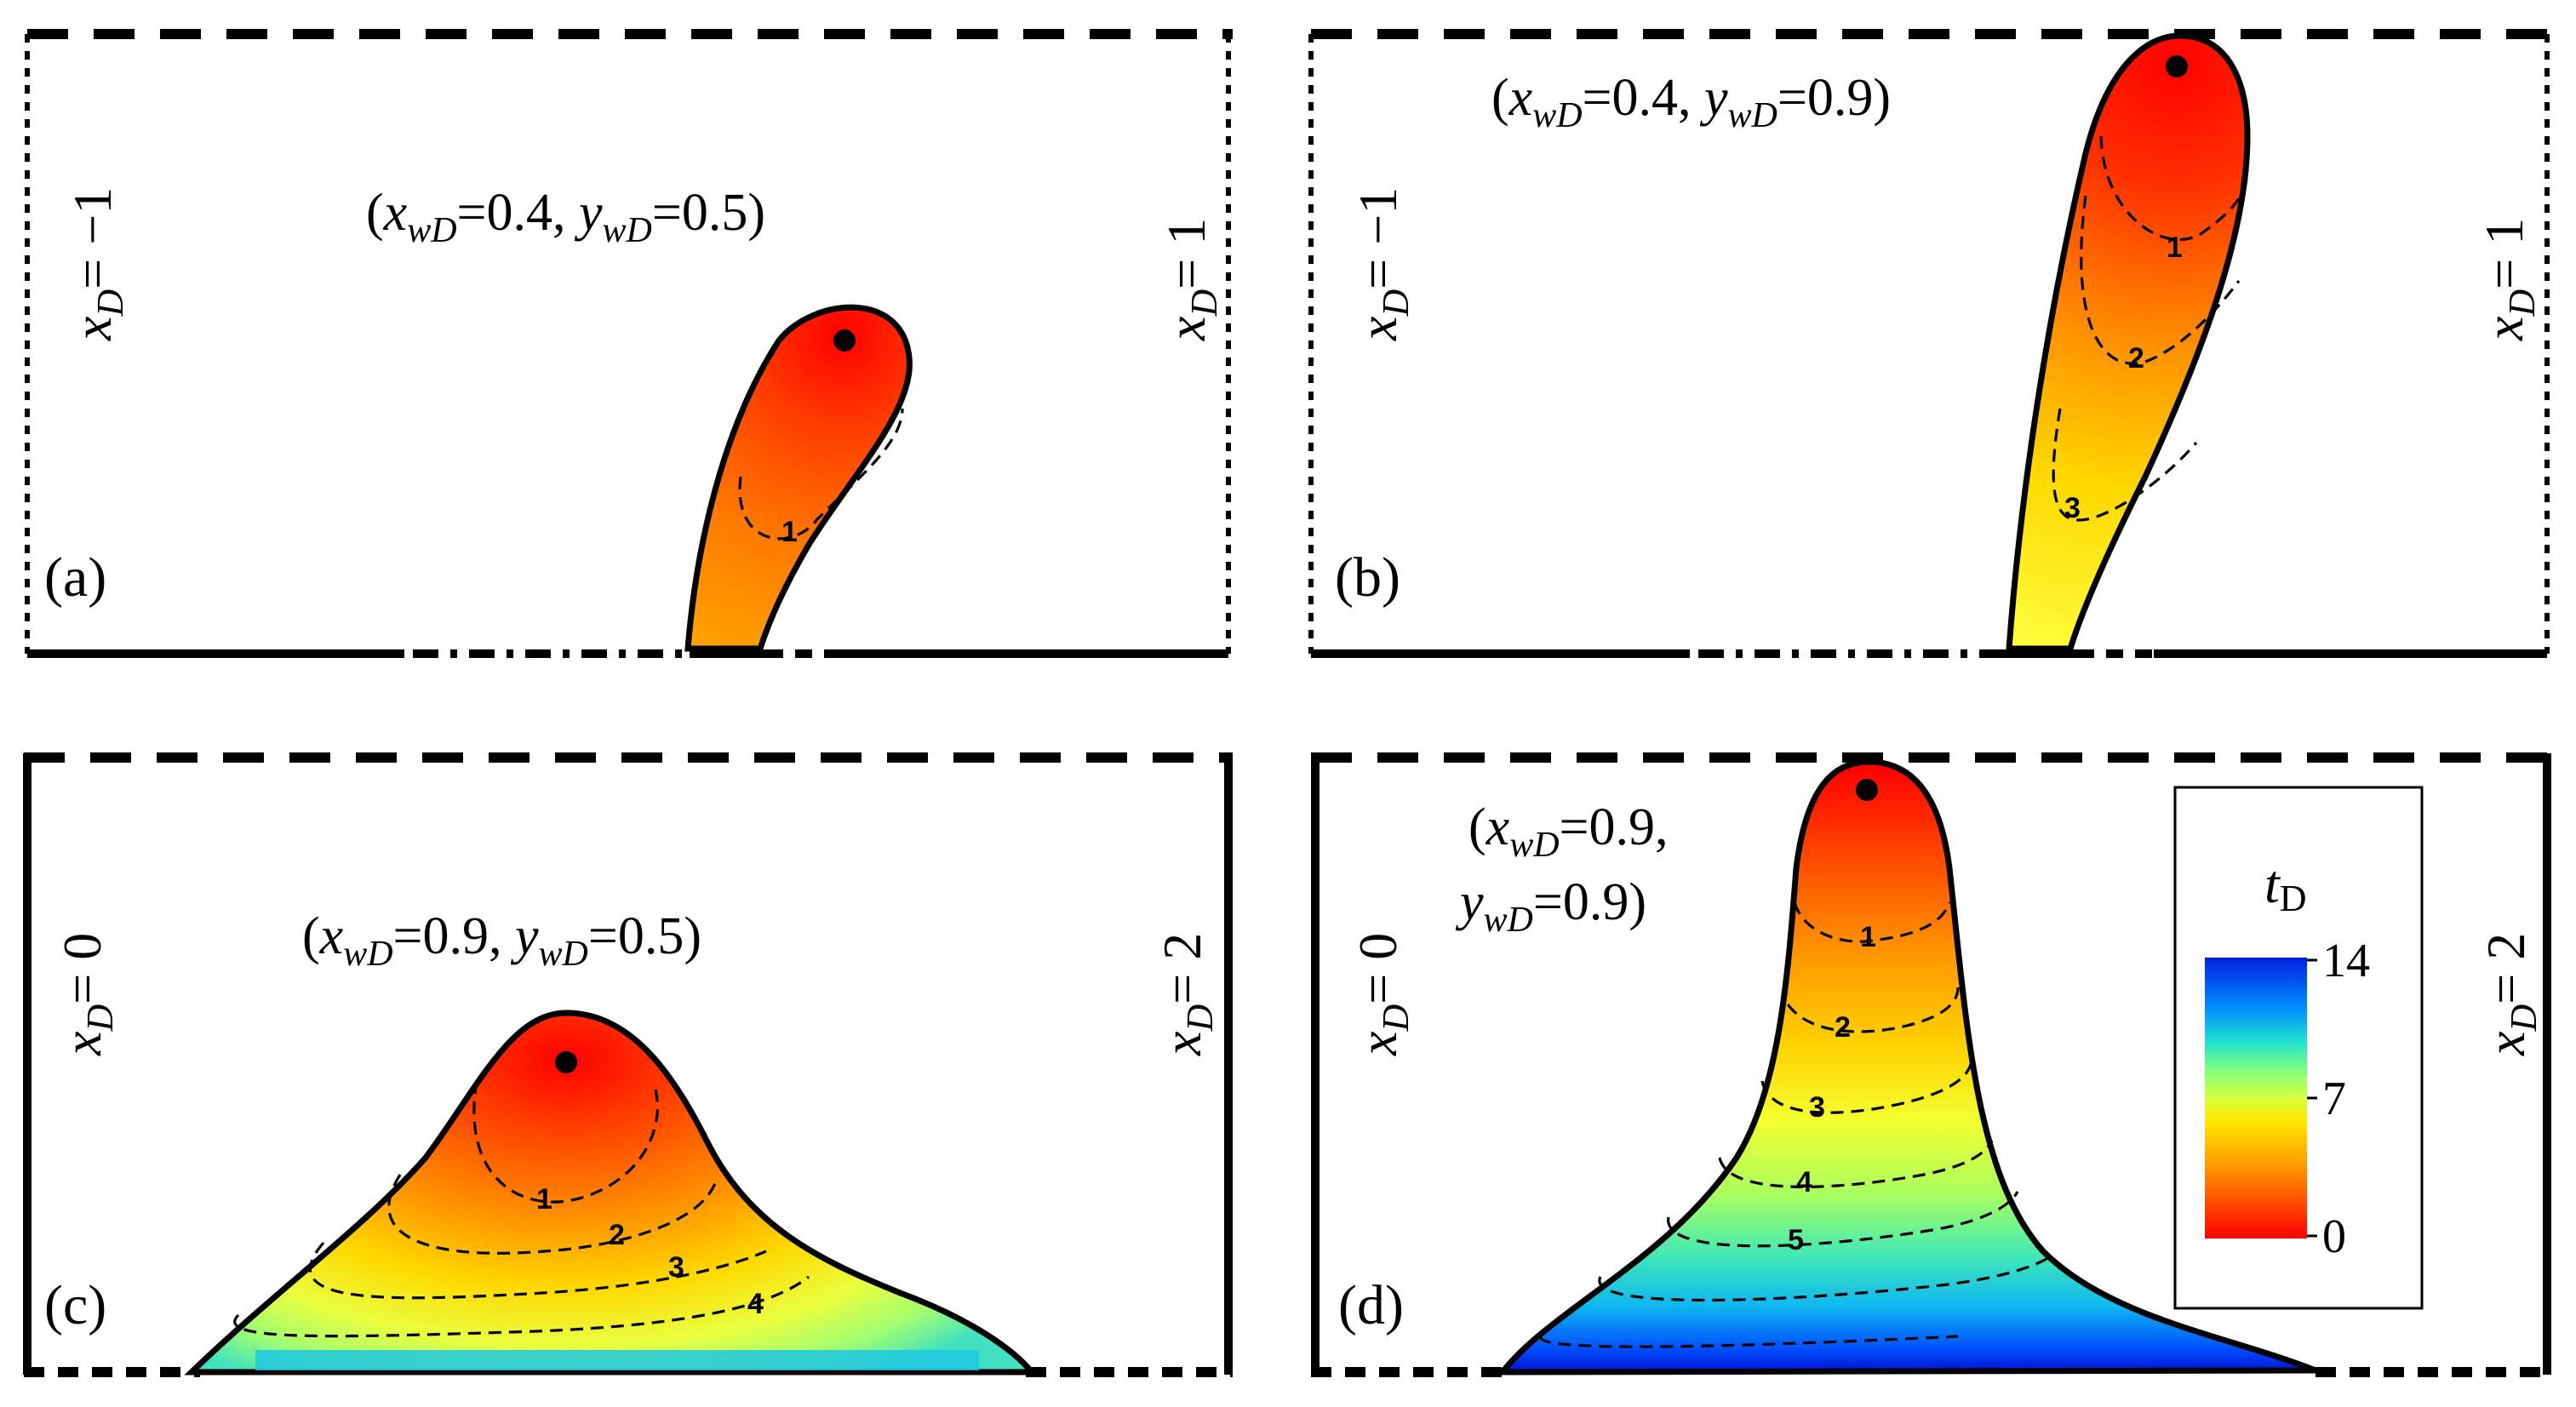 Image resolution: width=2576 pixels, height=1407 pixels. I want to click on panel-label-b: (b), so click(1367, 577).